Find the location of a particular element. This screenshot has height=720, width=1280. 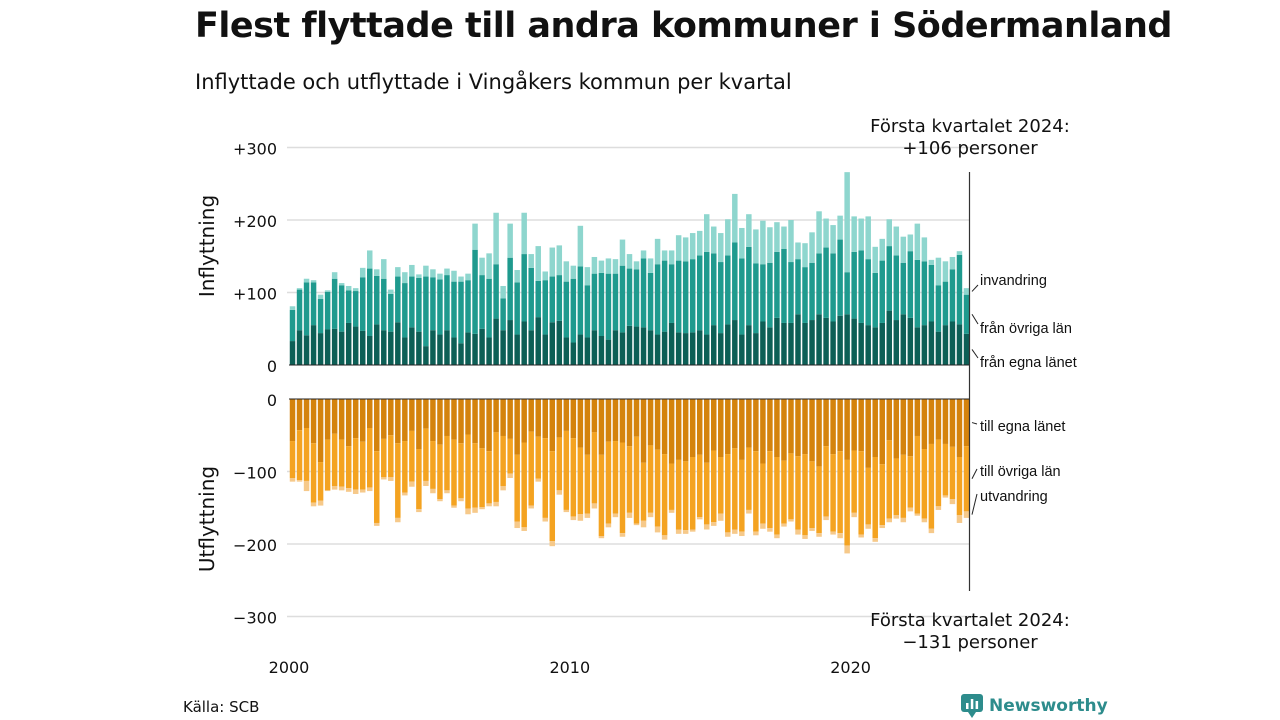

x-tick-label: 2010 is located at coordinates (569, 667).